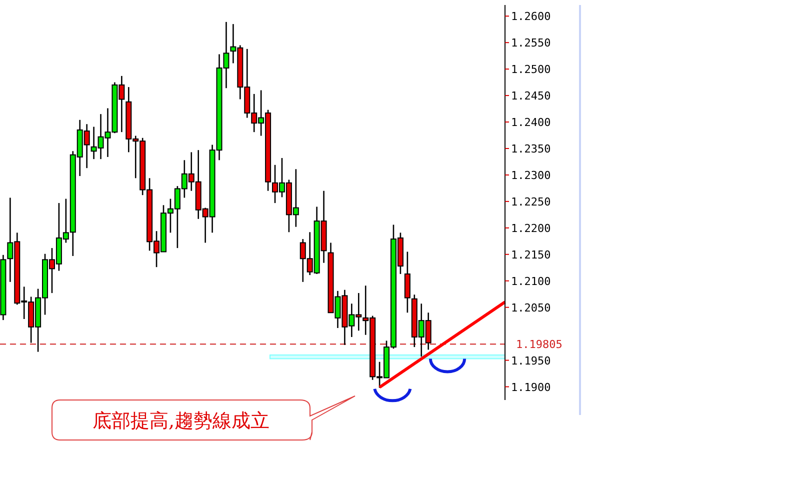 Image resolution: width=796 pixels, height=497 pixels. Describe the element at coordinates (531, 17) in the screenshot. I see `y-tick-label: 1.2600` at that location.